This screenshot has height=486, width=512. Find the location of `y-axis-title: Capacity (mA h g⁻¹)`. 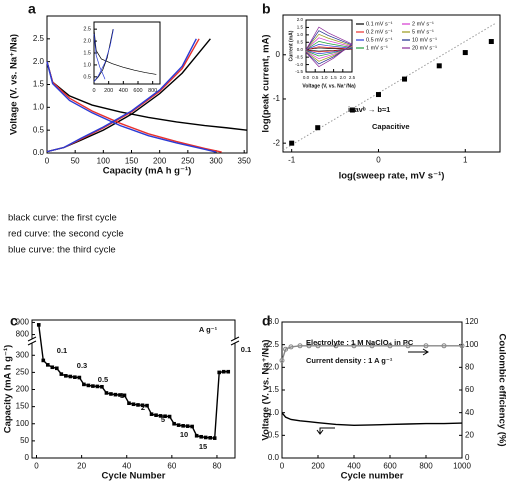

y-axis-title: Capacity (mA h g⁻¹) is located at coordinates (8, 389).